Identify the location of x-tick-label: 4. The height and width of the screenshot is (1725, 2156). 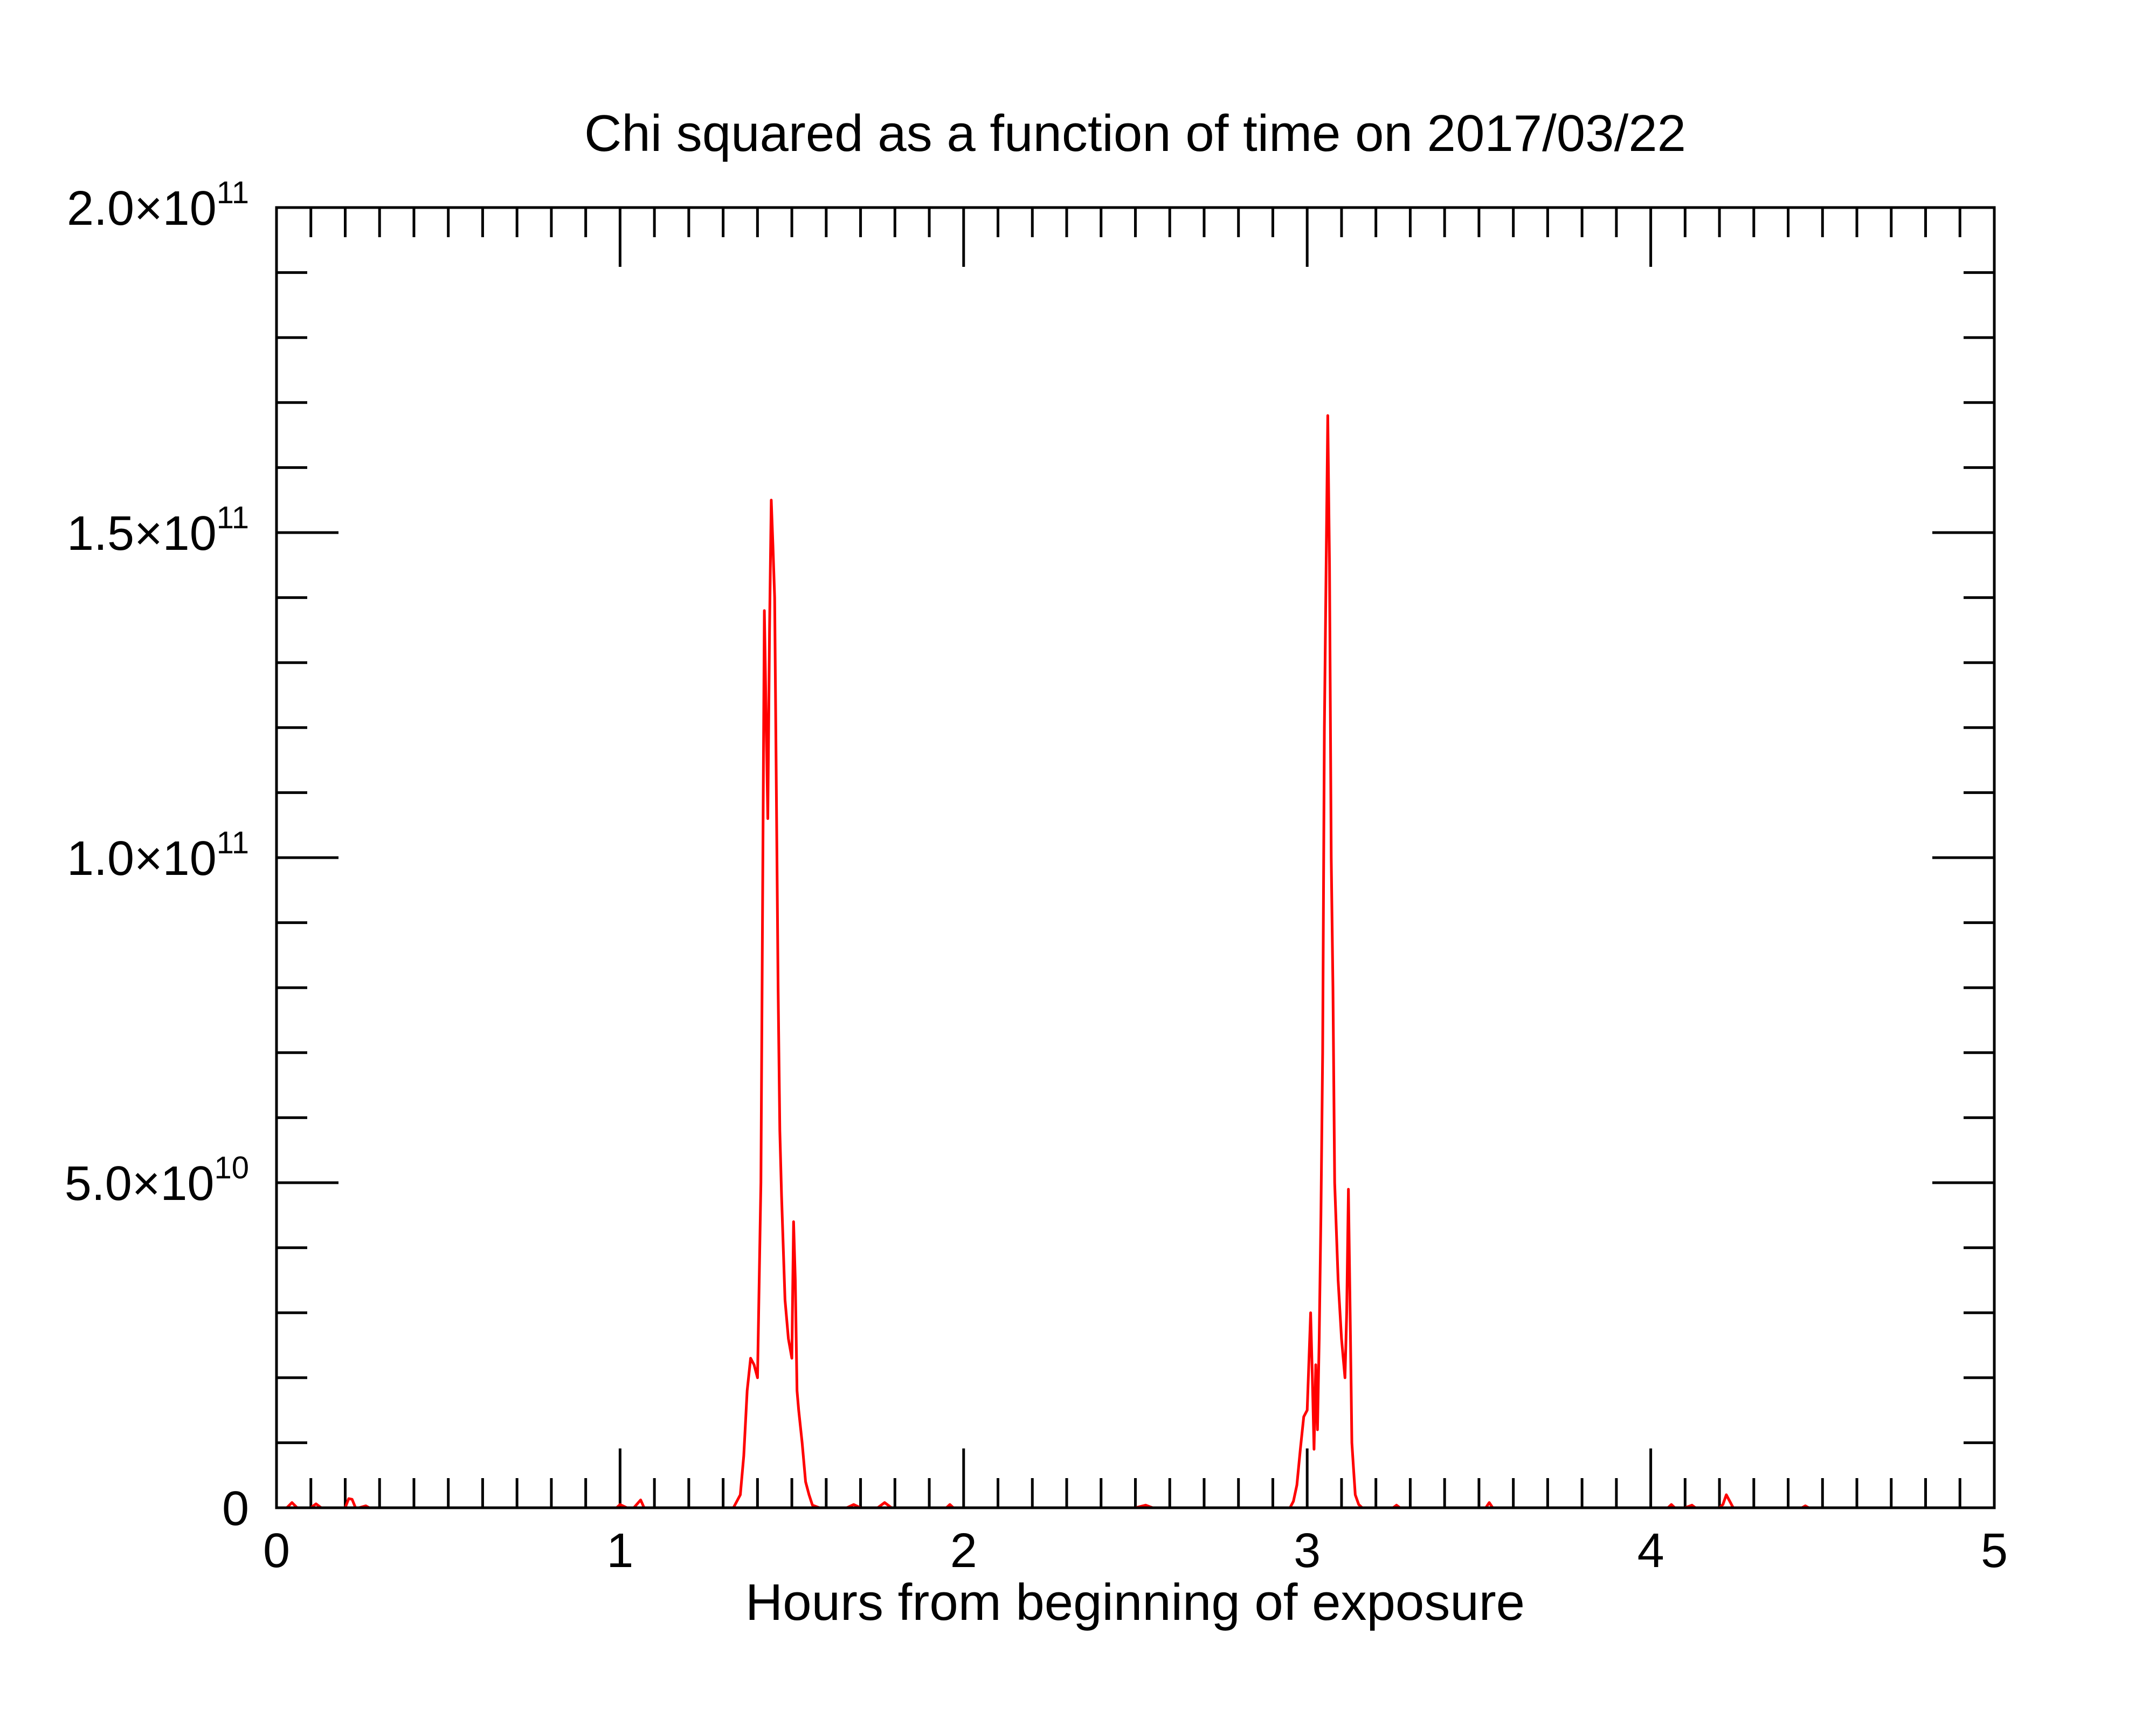
(1650, 1551).